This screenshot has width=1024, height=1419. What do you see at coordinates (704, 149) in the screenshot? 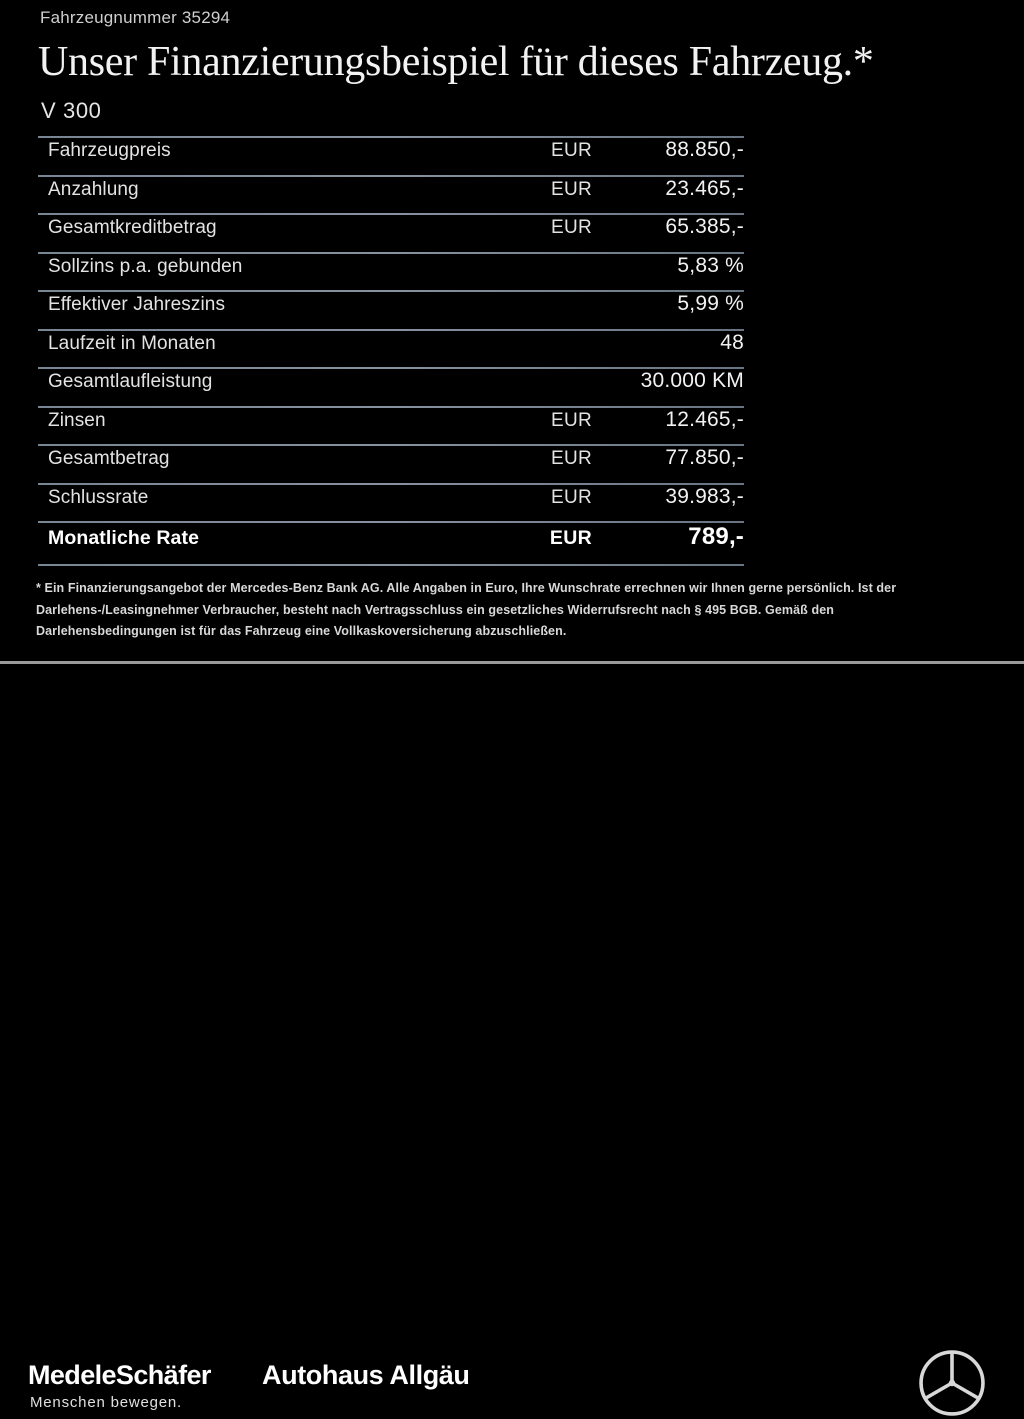
I see `row-value: 88.850,-` at bounding box center [704, 149].